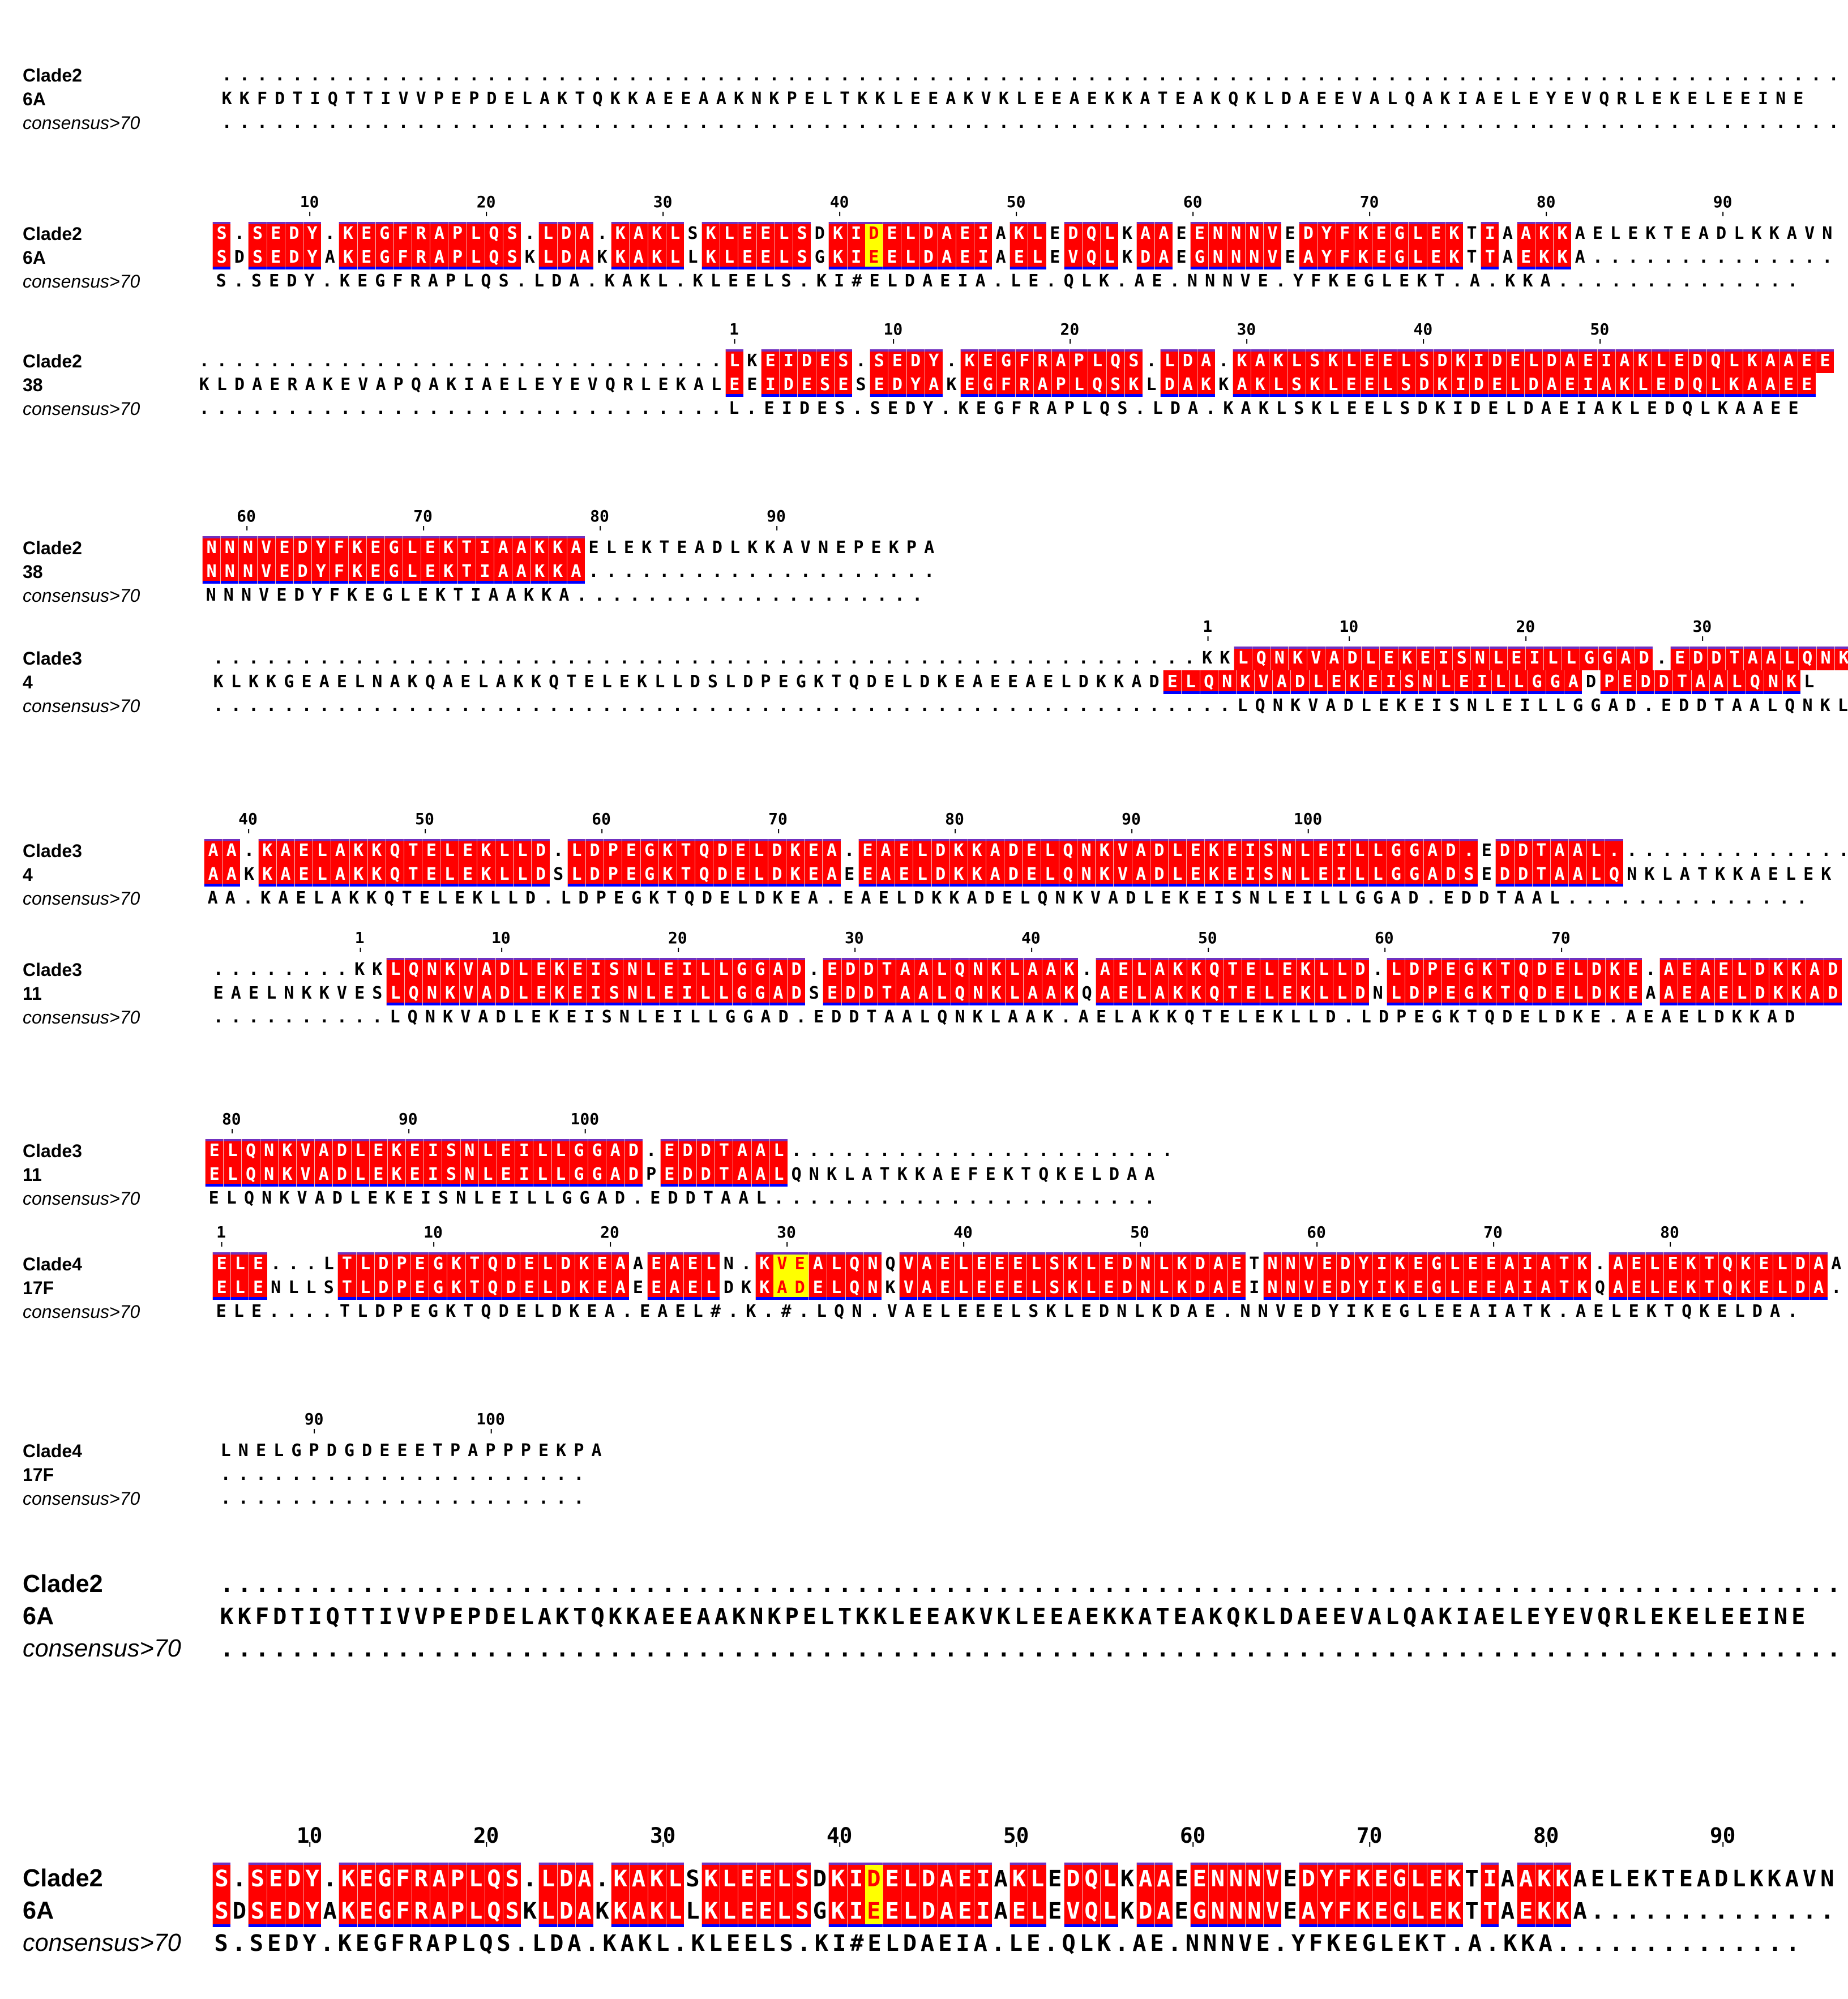 This screenshot has width=1848, height=1999. What do you see at coordinates (33, 572) in the screenshot?
I see `sequence-label: 38` at bounding box center [33, 572].